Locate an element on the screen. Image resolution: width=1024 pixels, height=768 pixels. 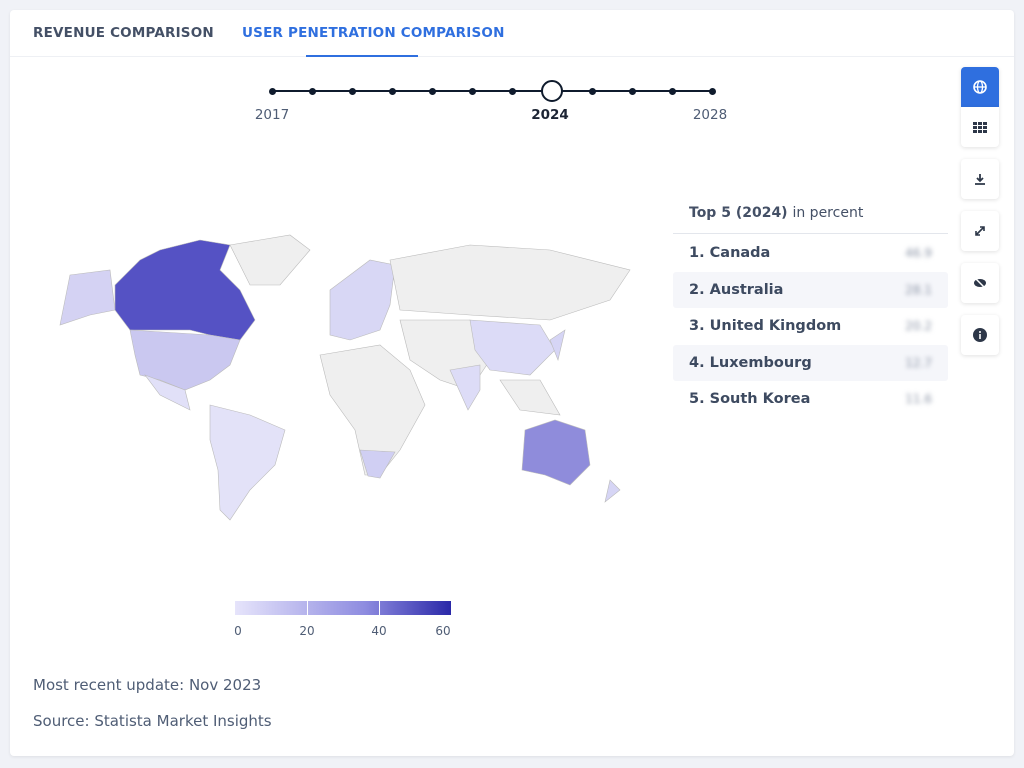
country-south-america is located at coordinates (247, 462).